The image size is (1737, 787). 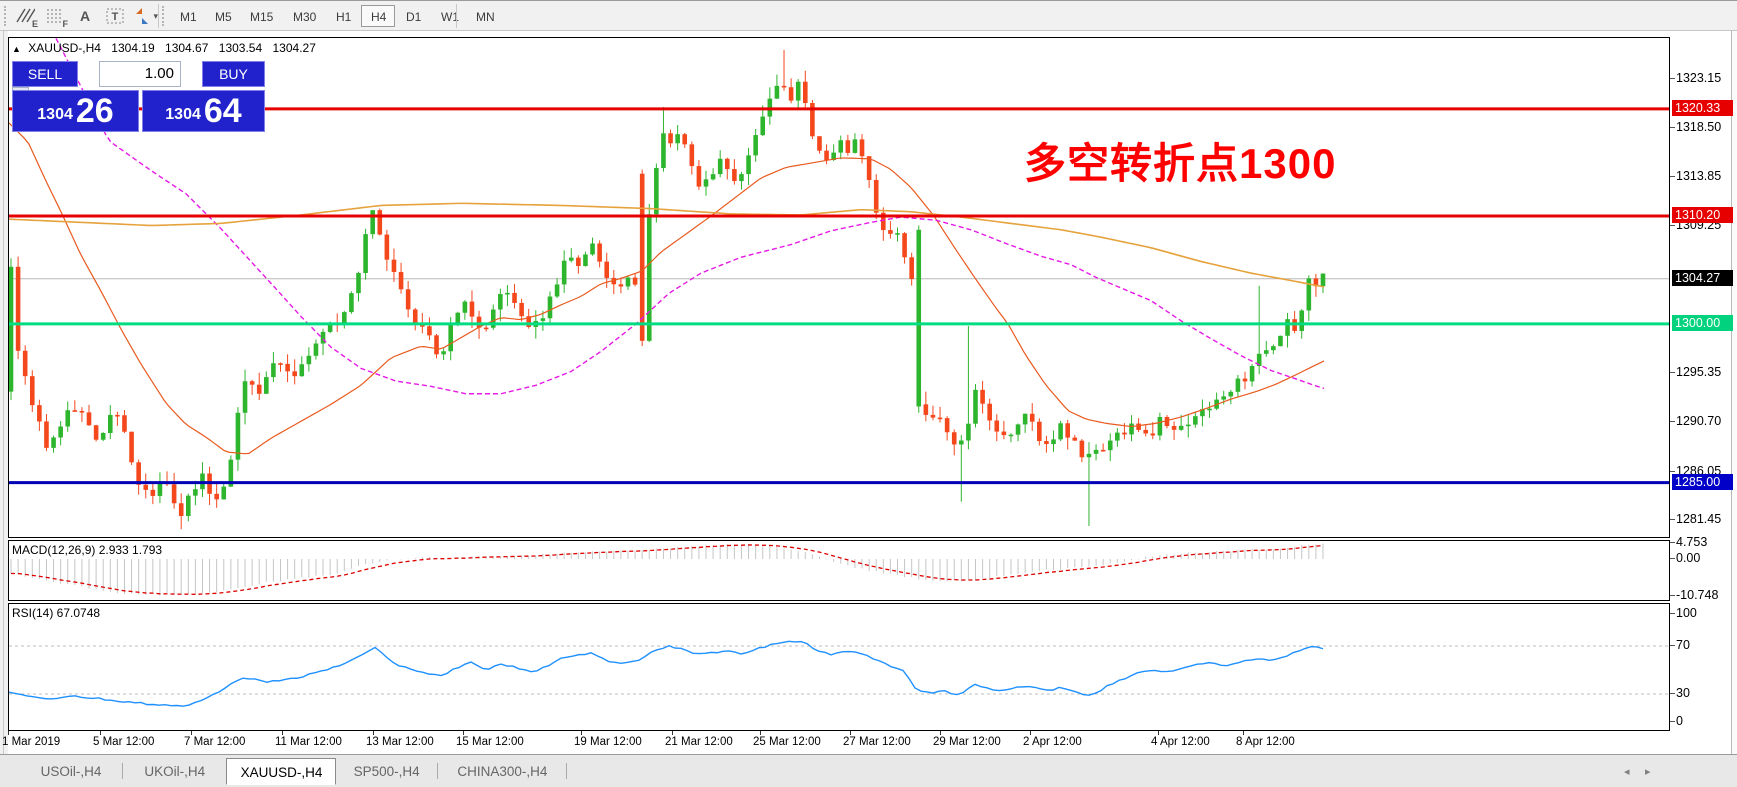 What do you see at coordinates (223, 17) in the screenshot?
I see `timeframe-button-m5: M5` at bounding box center [223, 17].